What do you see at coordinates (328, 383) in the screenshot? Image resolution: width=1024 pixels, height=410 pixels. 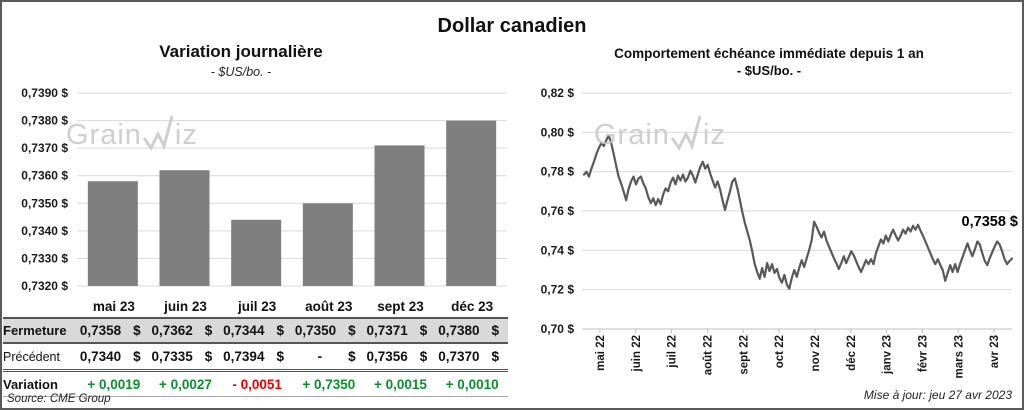 I see `variation-value: + 0,7350` at bounding box center [328, 383].